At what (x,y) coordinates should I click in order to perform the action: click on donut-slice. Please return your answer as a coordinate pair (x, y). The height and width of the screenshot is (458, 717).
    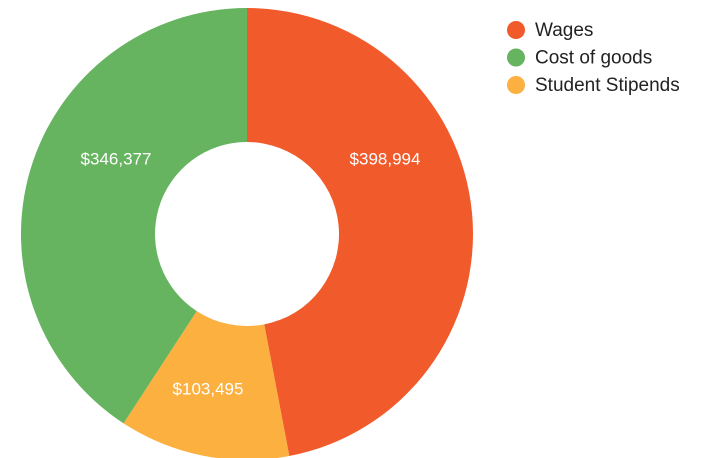
    Looking at the image, I should click on (206, 384).